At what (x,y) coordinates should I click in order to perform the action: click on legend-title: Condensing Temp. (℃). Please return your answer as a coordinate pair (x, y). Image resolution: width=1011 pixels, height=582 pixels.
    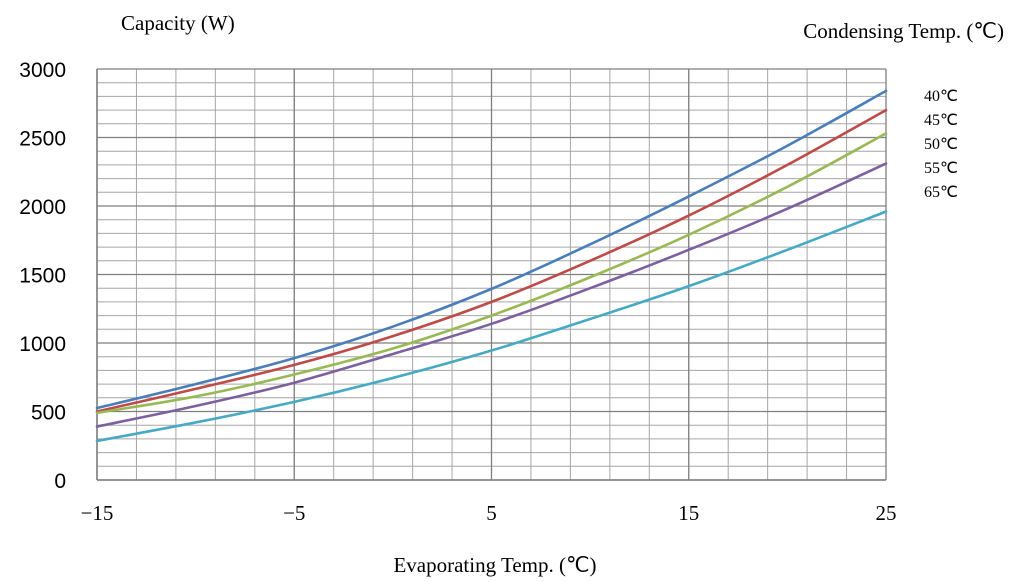
    Looking at the image, I should click on (903, 31).